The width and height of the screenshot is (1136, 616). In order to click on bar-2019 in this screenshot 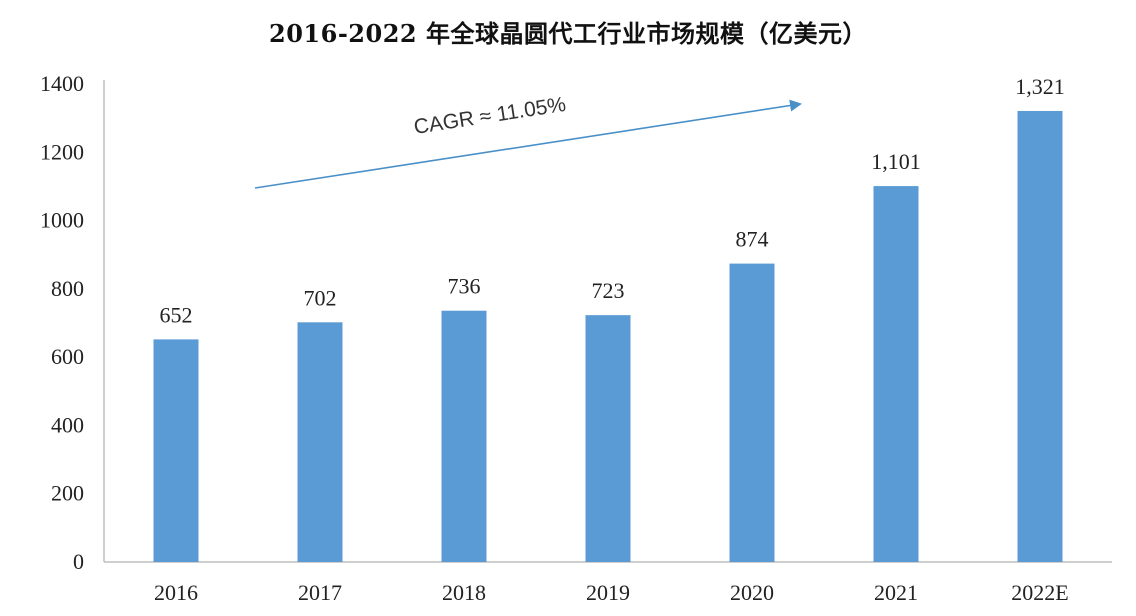, I will do `click(608, 438)`.